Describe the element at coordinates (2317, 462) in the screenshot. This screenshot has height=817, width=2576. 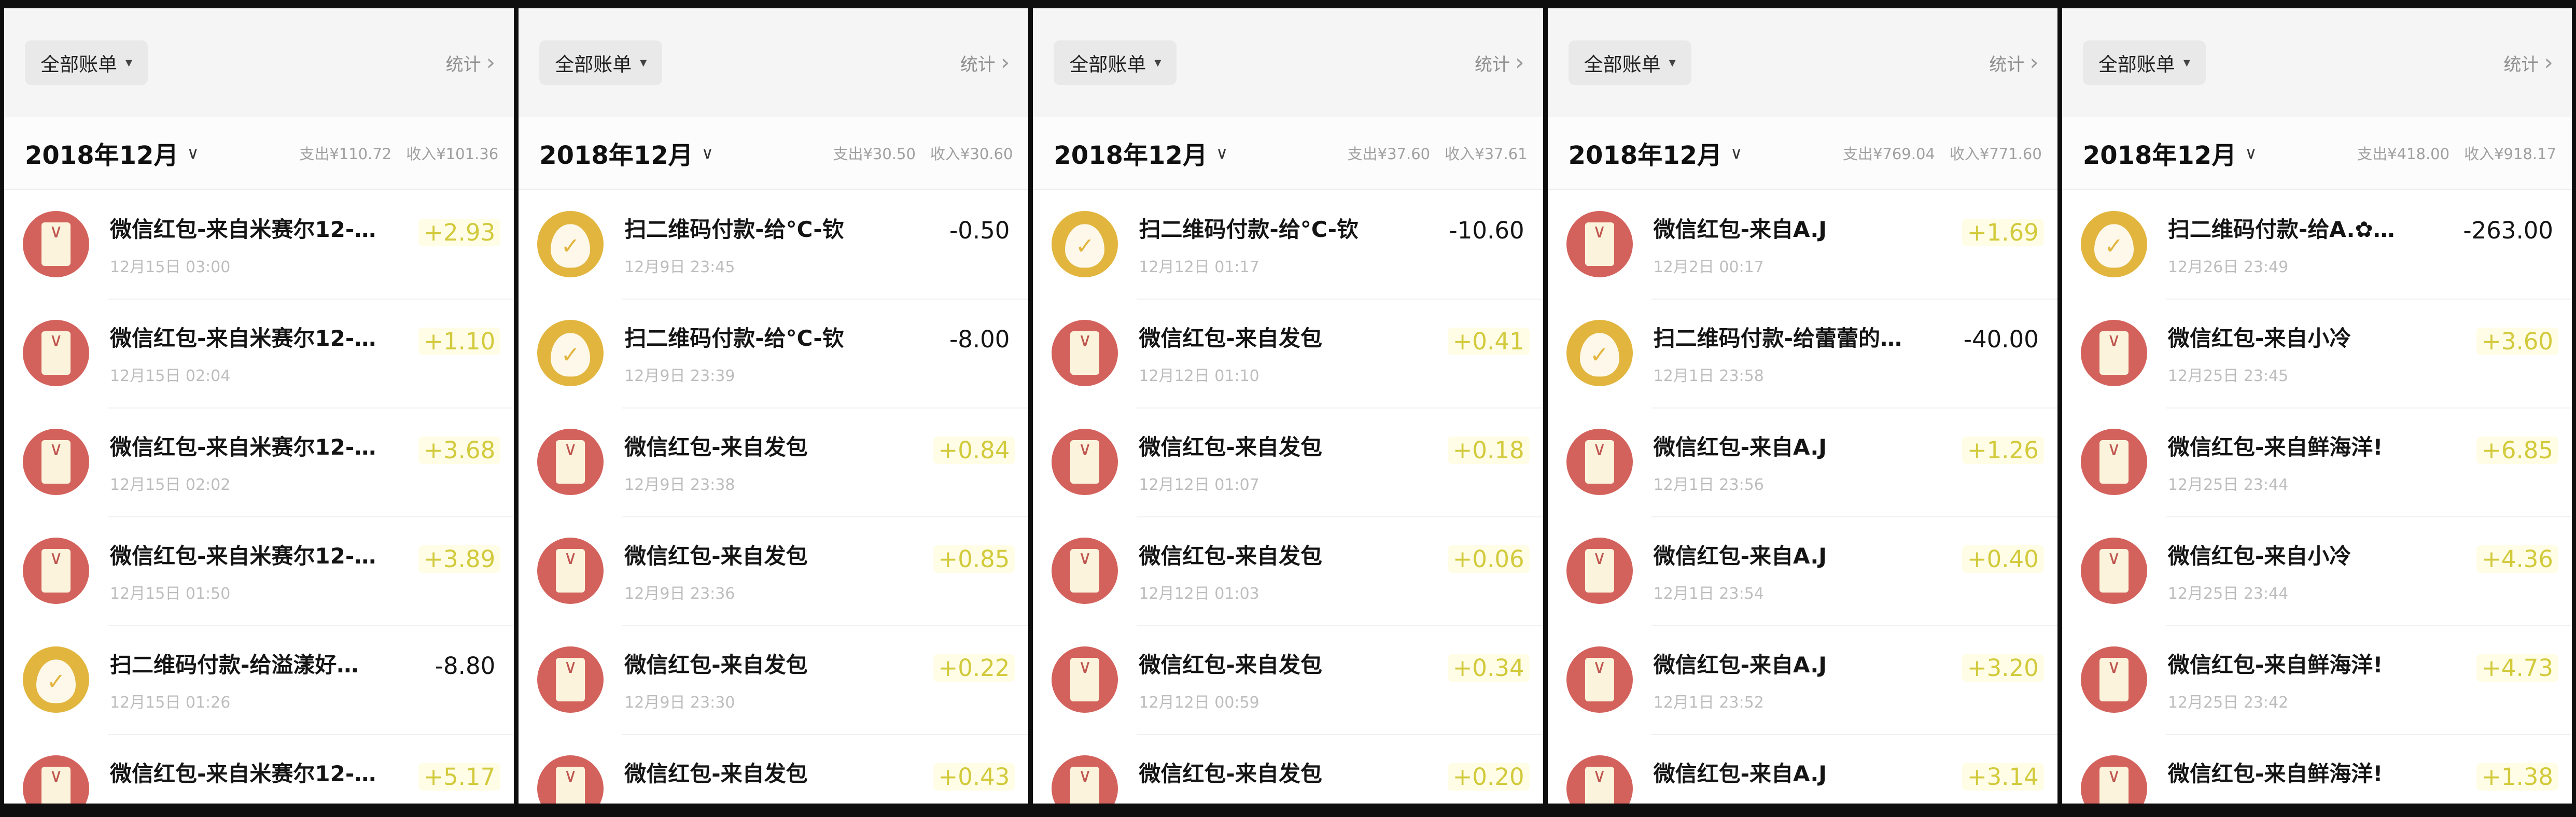
I see `transaction-row: 微信红包-来自鲜海洋! 12月25日 23:44 +6.85` at that location.